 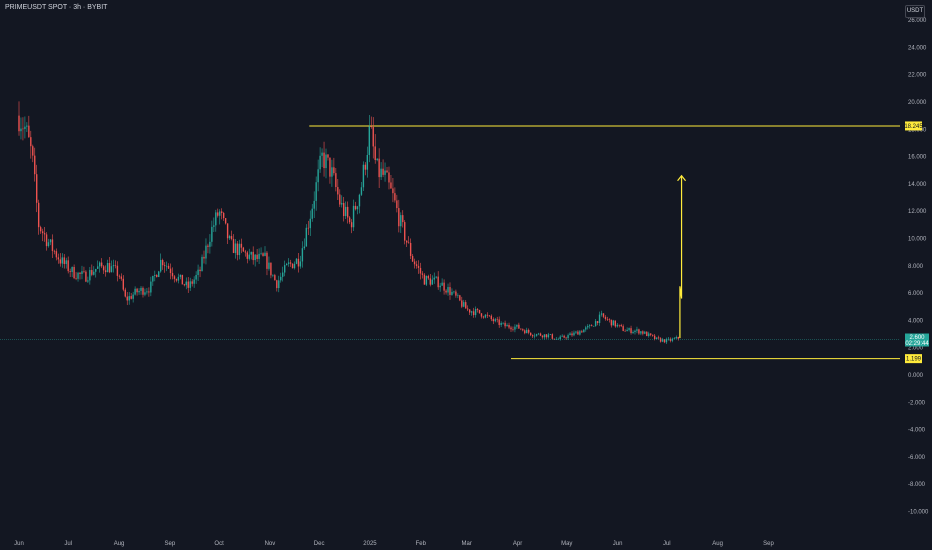 I want to click on arrow-path, so click(x=681, y=257).